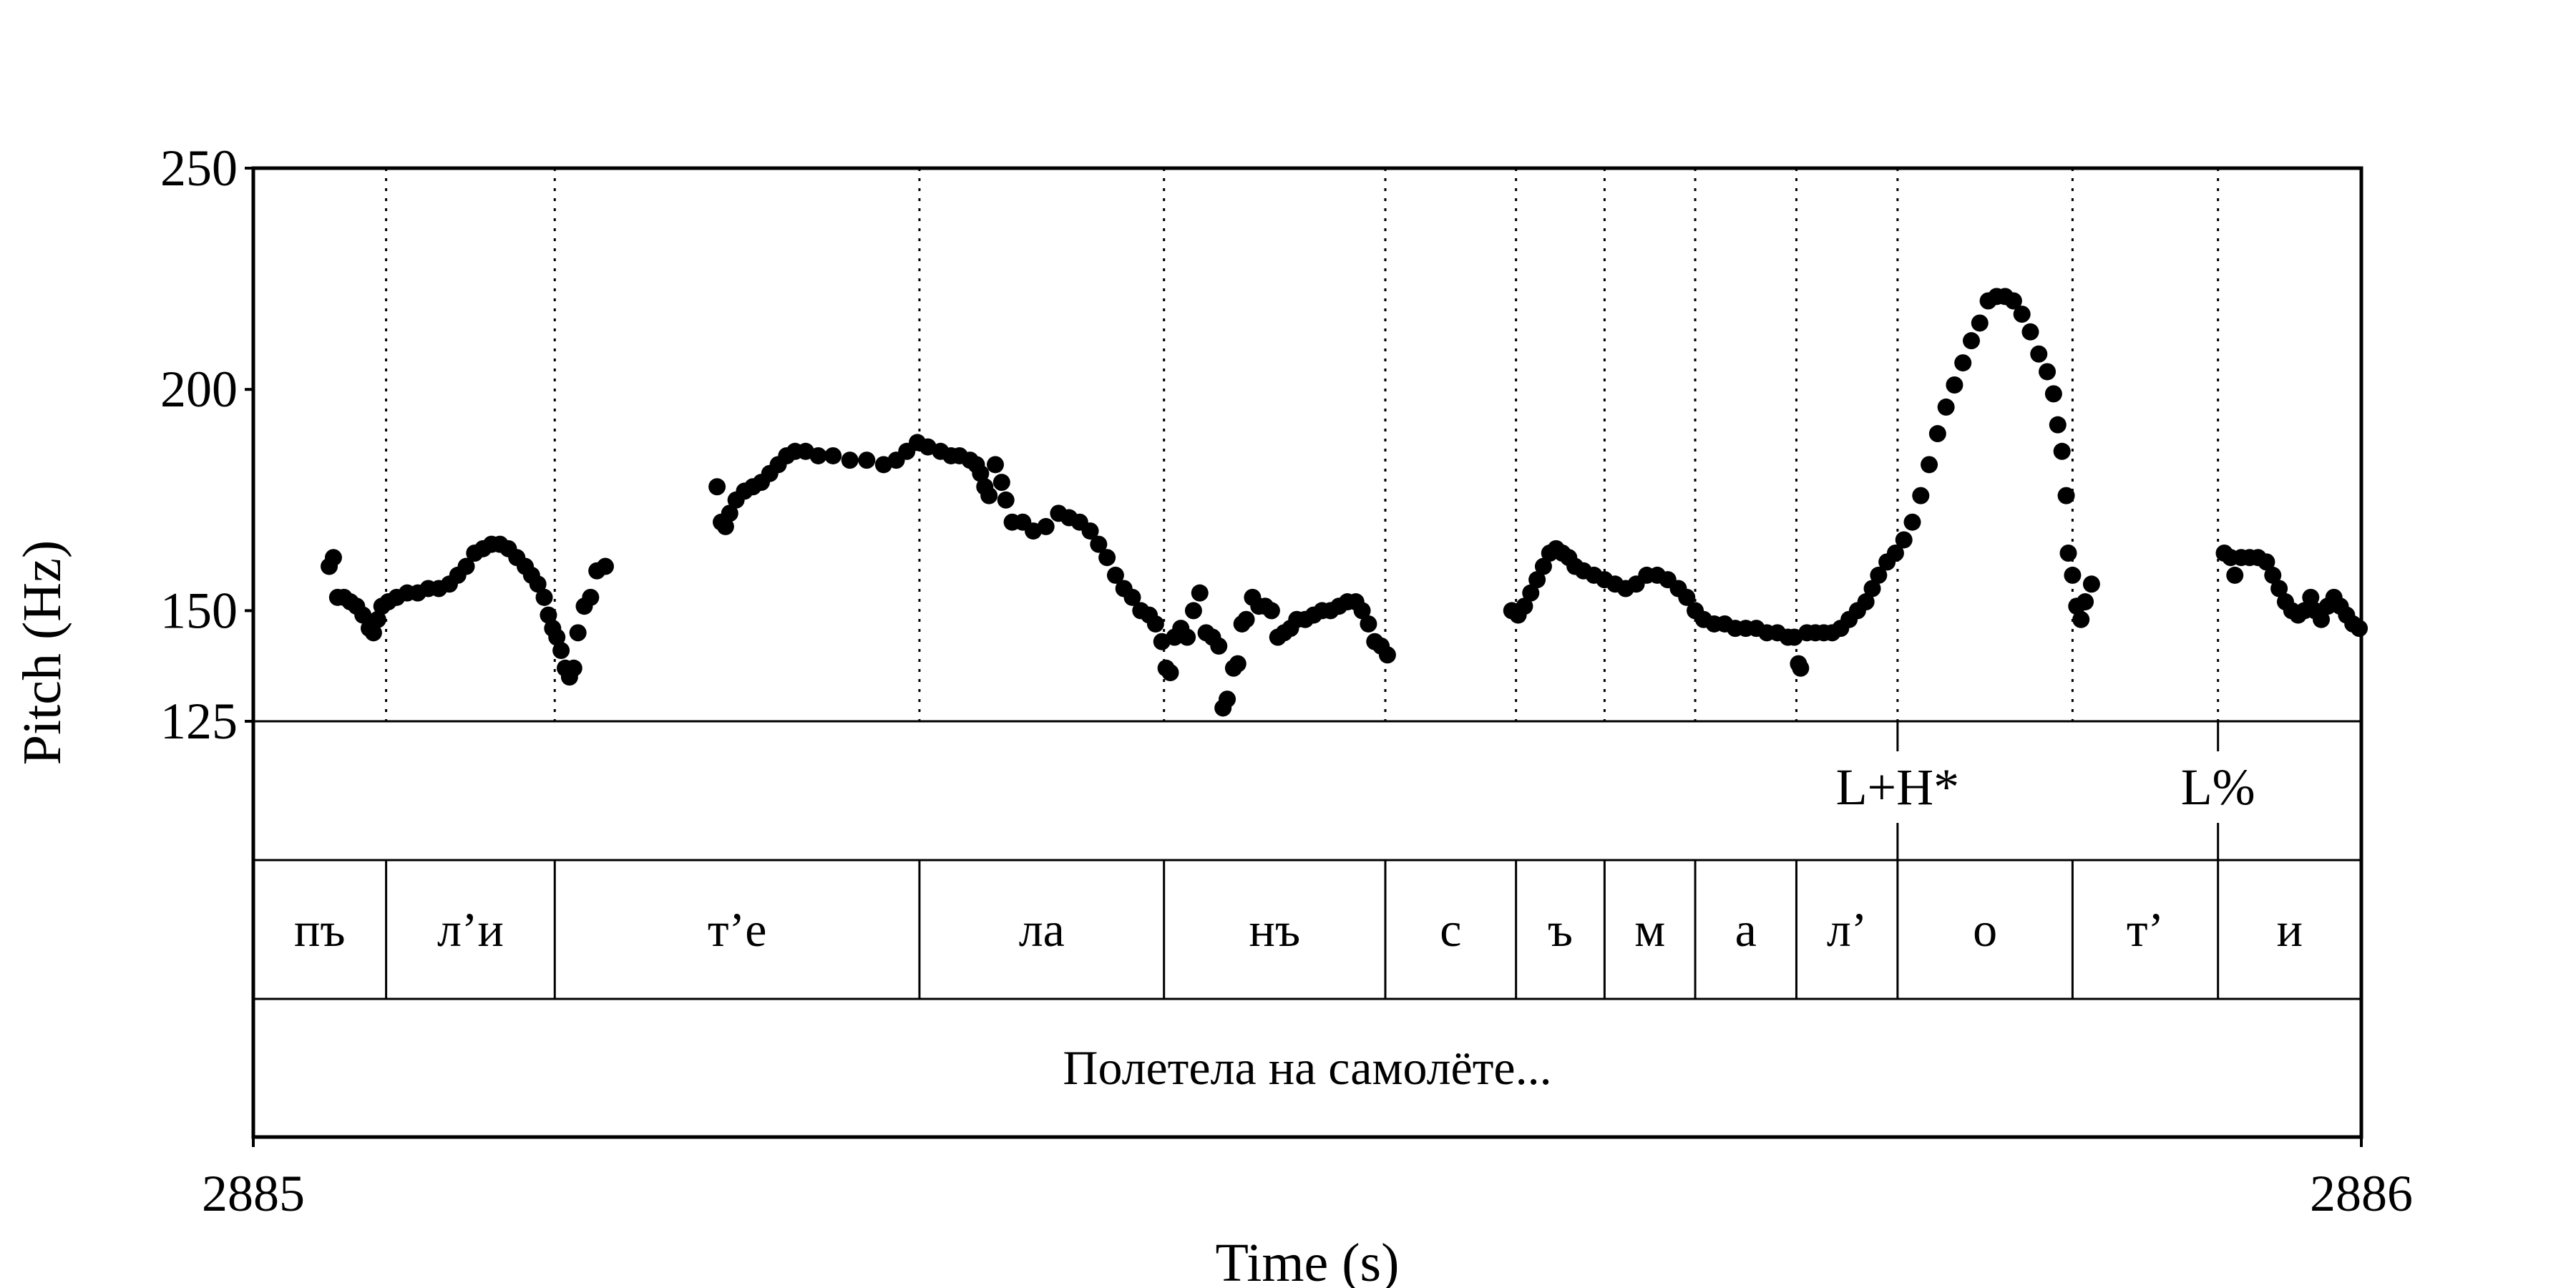 This screenshot has height=1288, width=2576. I want to click on syllable-tier: пъ л’и т’е ла нъ с ъ м а л’ о т’ и, so click(1298, 929).